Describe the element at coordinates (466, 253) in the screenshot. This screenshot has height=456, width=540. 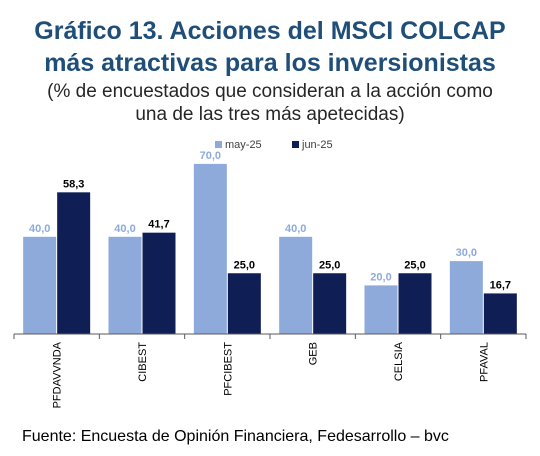
I see `data-label-pfaval-may-25: 30,0` at that location.